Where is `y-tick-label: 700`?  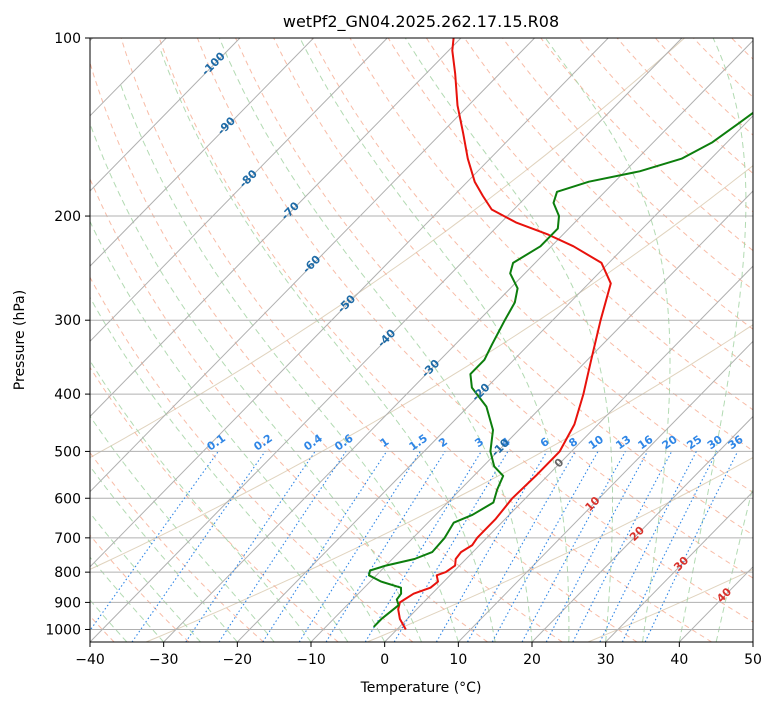 y-tick-label: 700 is located at coordinates (67, 539).